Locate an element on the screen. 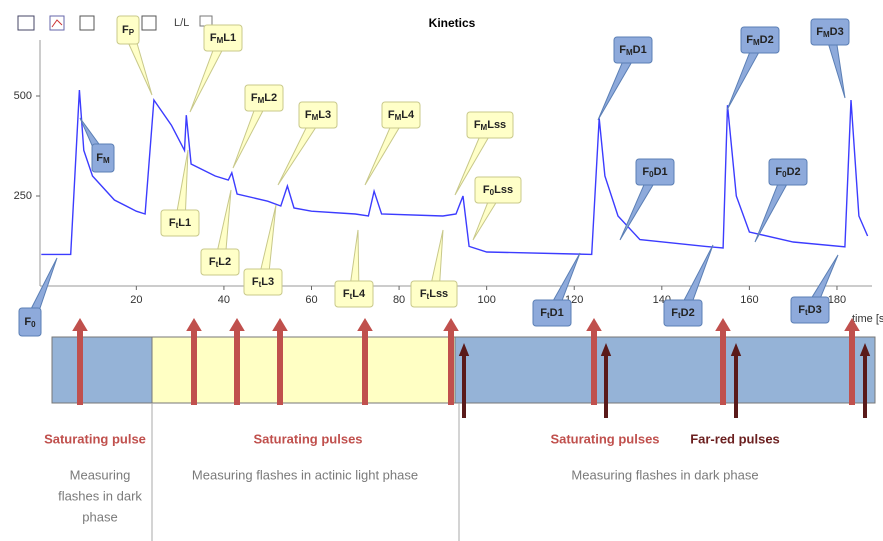  callout-label: FML1 is located at coordinates (223, 38).